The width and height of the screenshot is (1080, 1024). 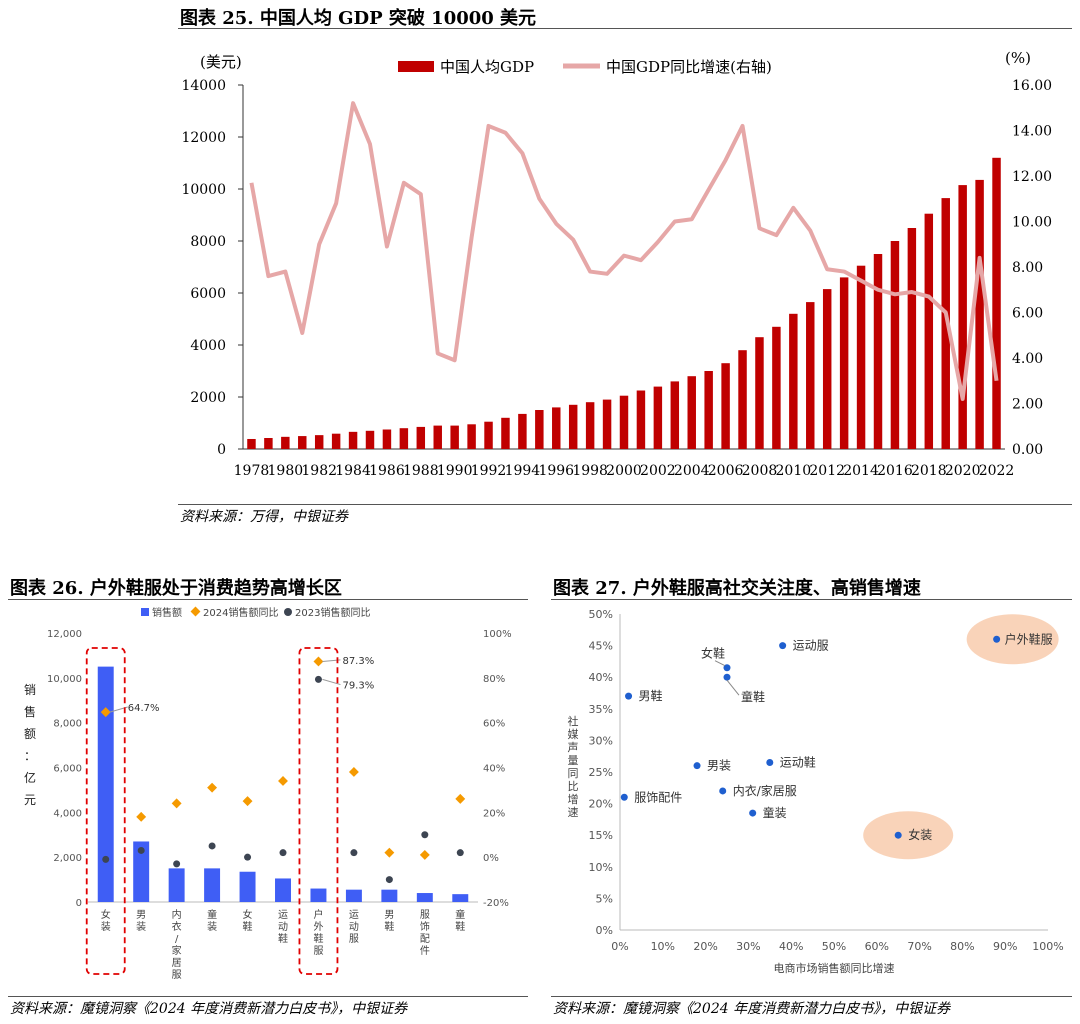 What do you see at coordinates (523, 471) in the screenshot?
I see `fig25-x-tick: 1994` at bounding box center [523, 471].